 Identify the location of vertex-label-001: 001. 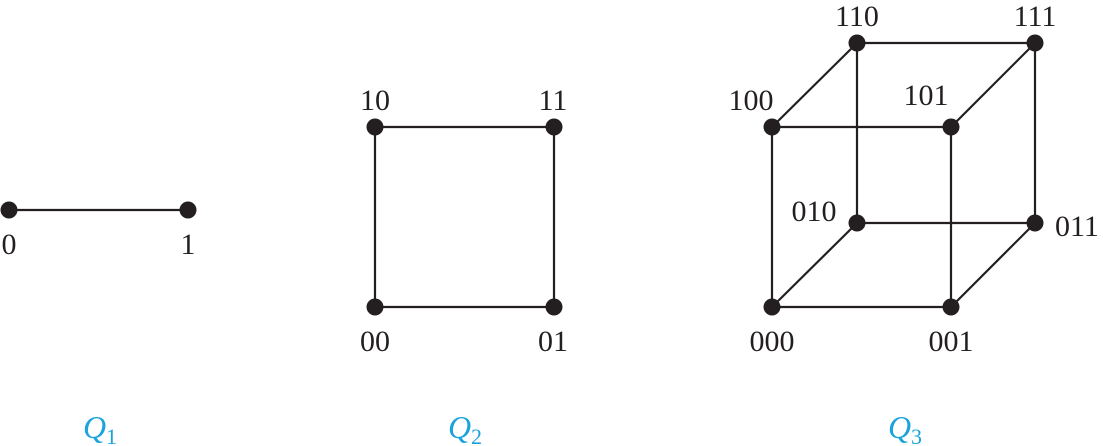
(951, 341).